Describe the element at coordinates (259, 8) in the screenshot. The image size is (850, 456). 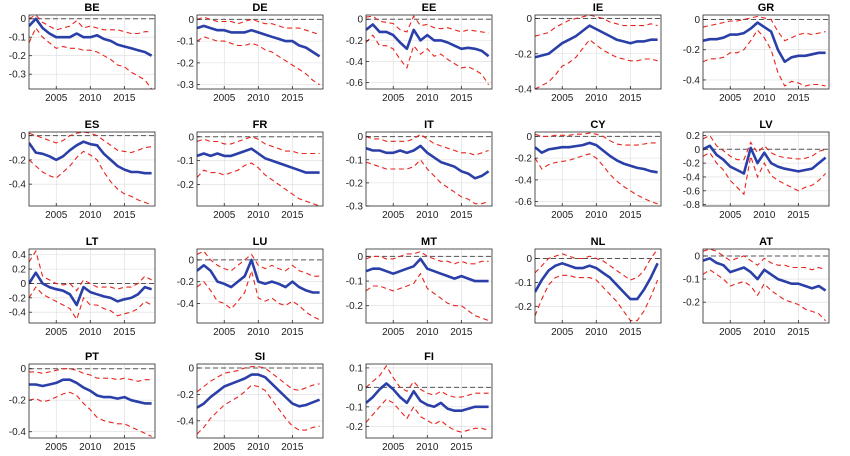
I see `panel-title: DE` at that location.